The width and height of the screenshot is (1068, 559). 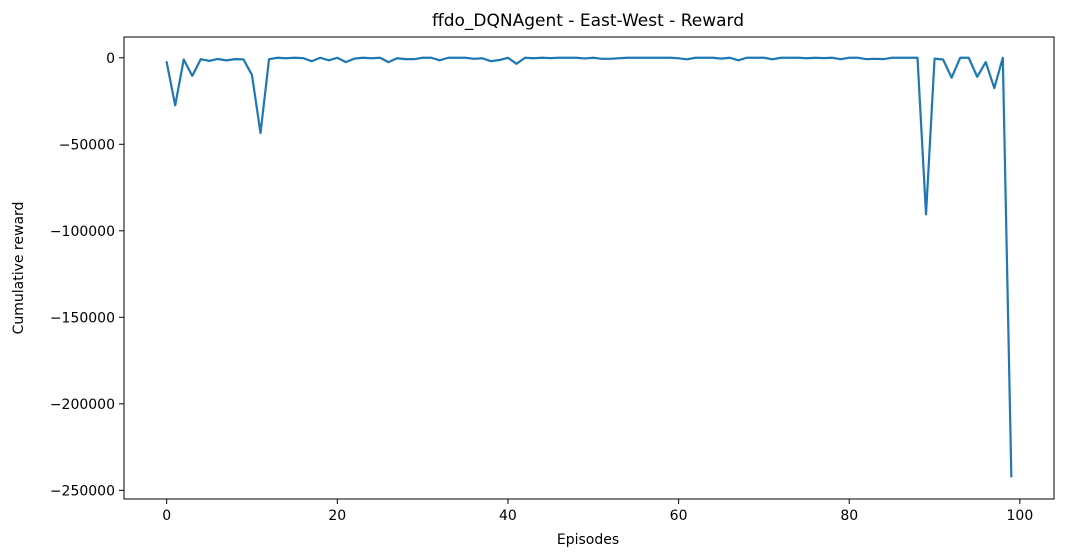 What do you see at coordinates (82, 318) in the screenshot?
I see `y-tick-label: −150000` at bounding box center [82, 318].